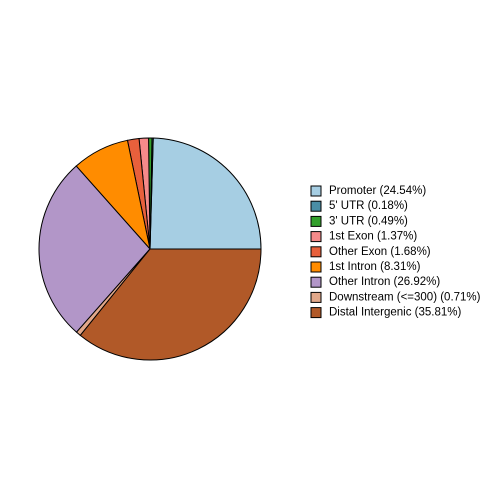 The height and width of the screenshot is (500, 500). Describe the element at coordinates (377, 191) in the screenshot. I see `legend-label: Promoter (24.54%)` at that location.